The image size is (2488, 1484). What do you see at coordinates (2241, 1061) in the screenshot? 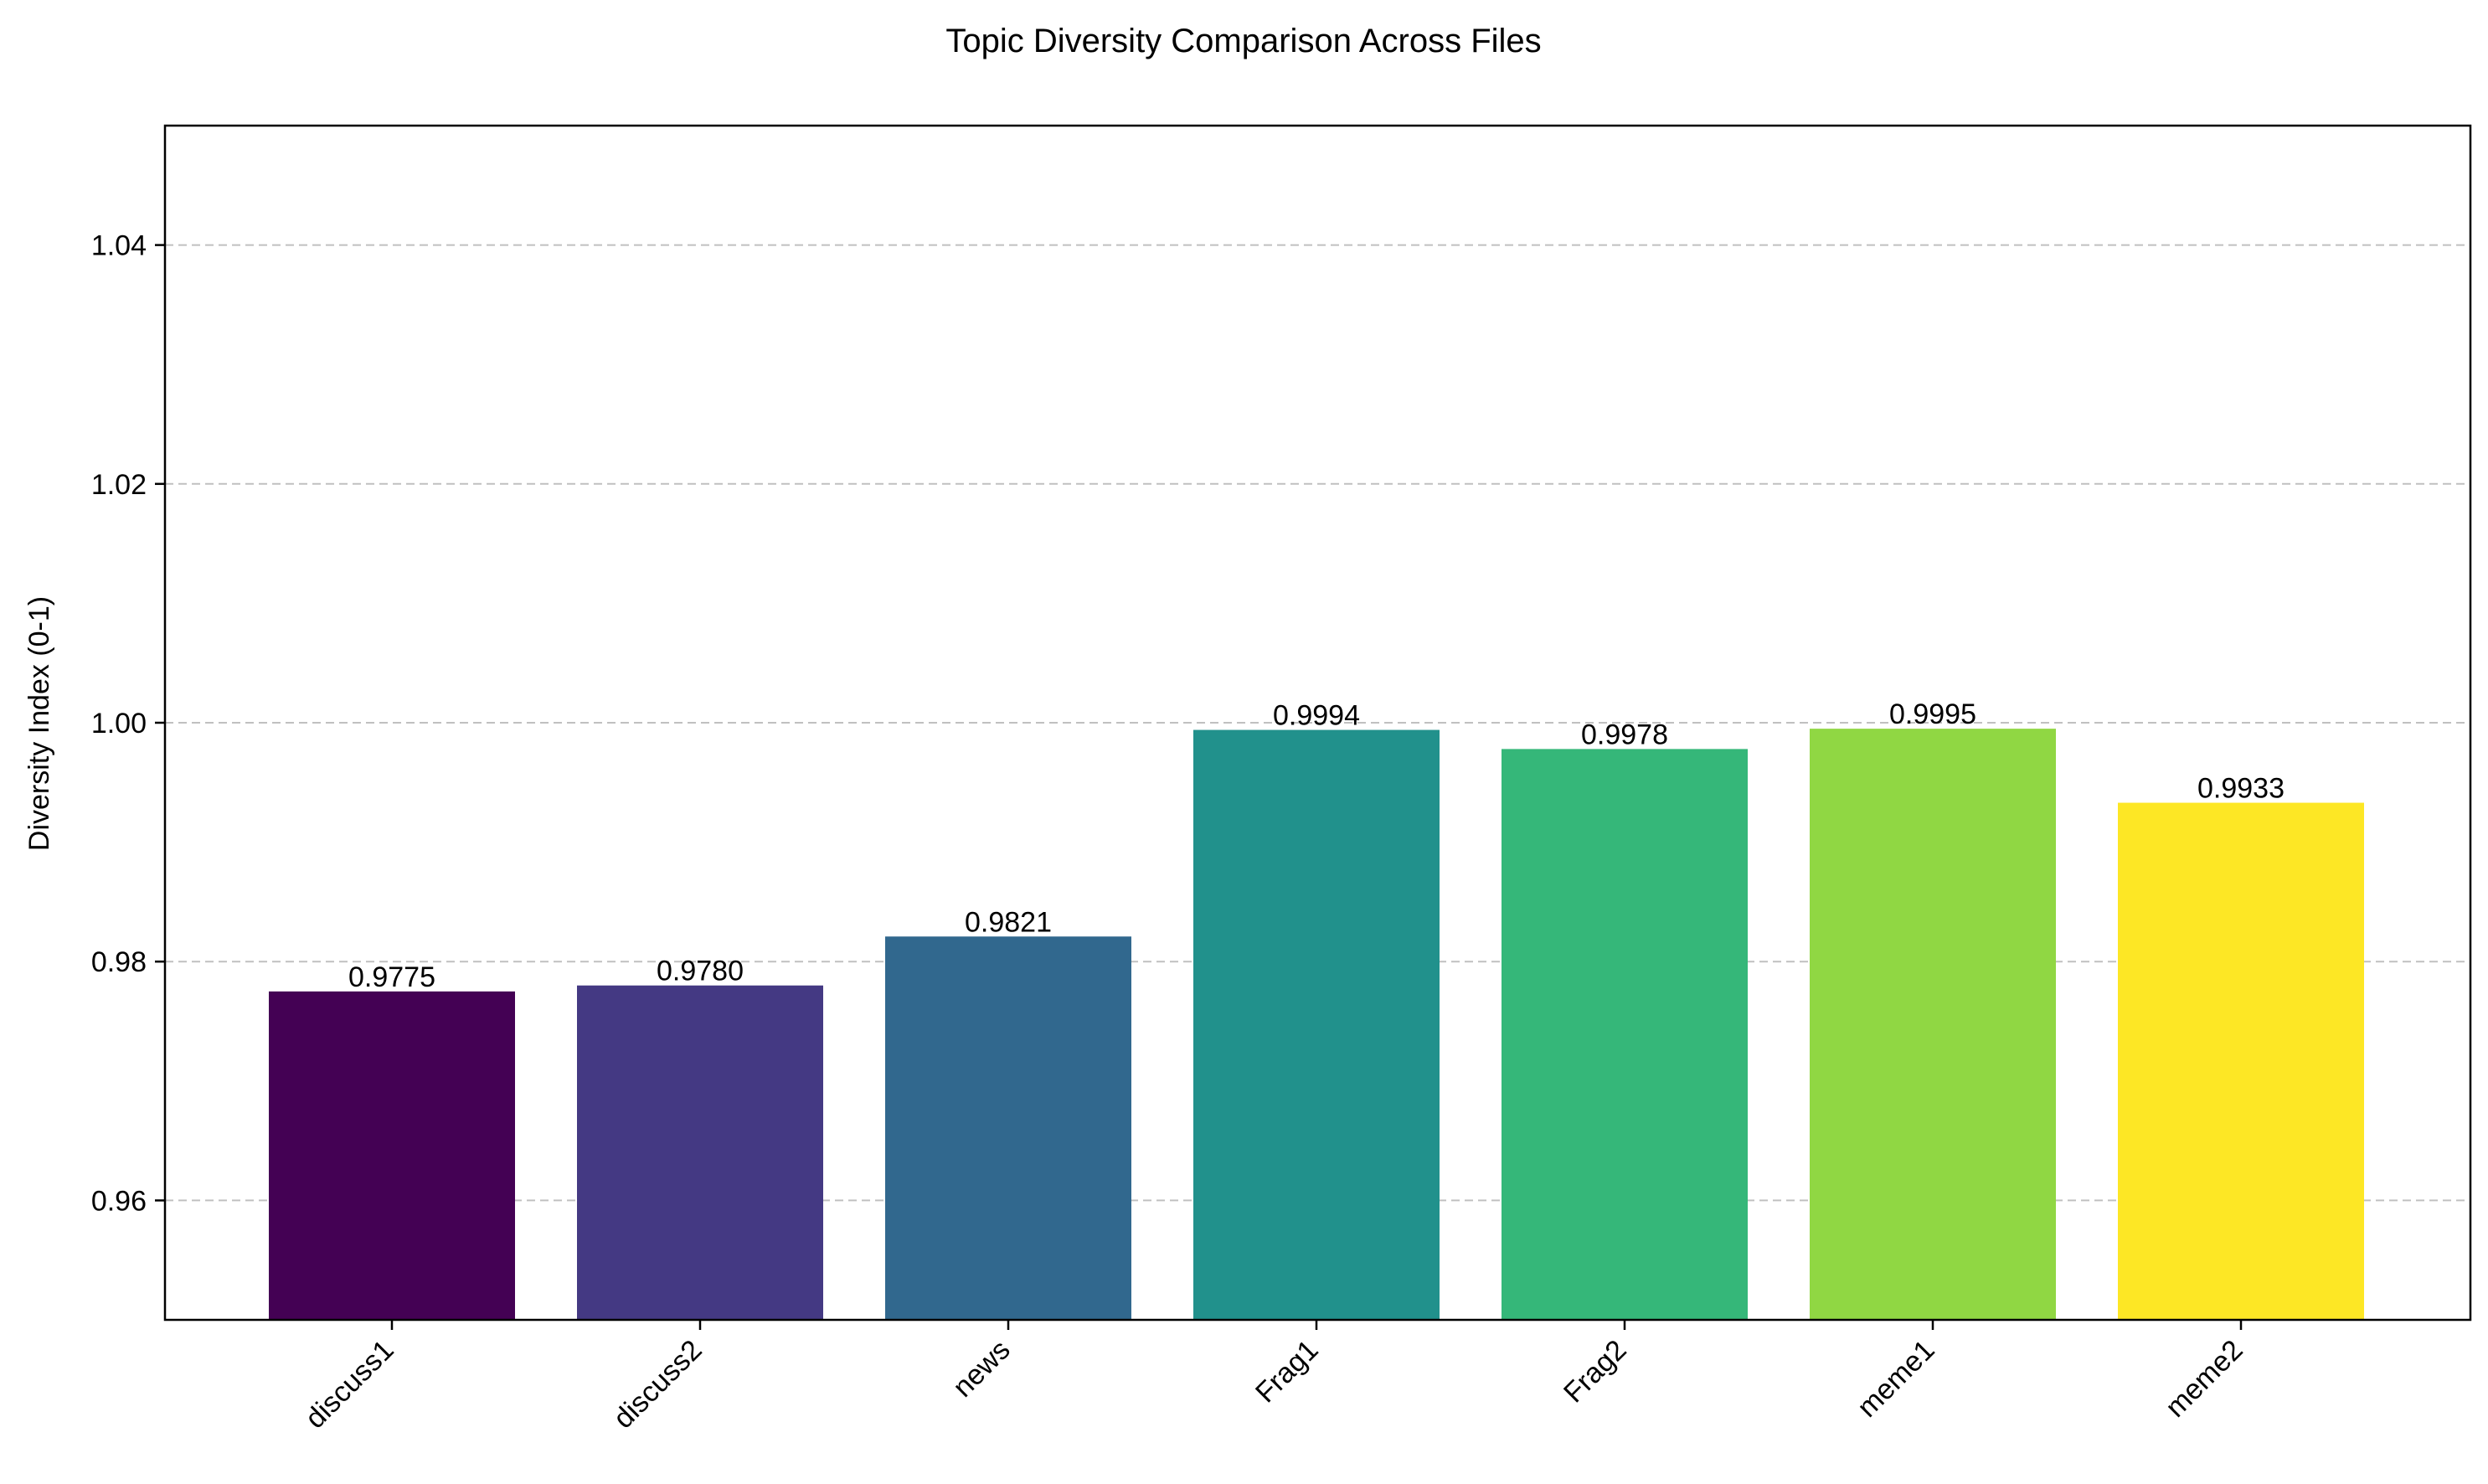
I see `bar-meme2` at bounding box center [2241, 1061].